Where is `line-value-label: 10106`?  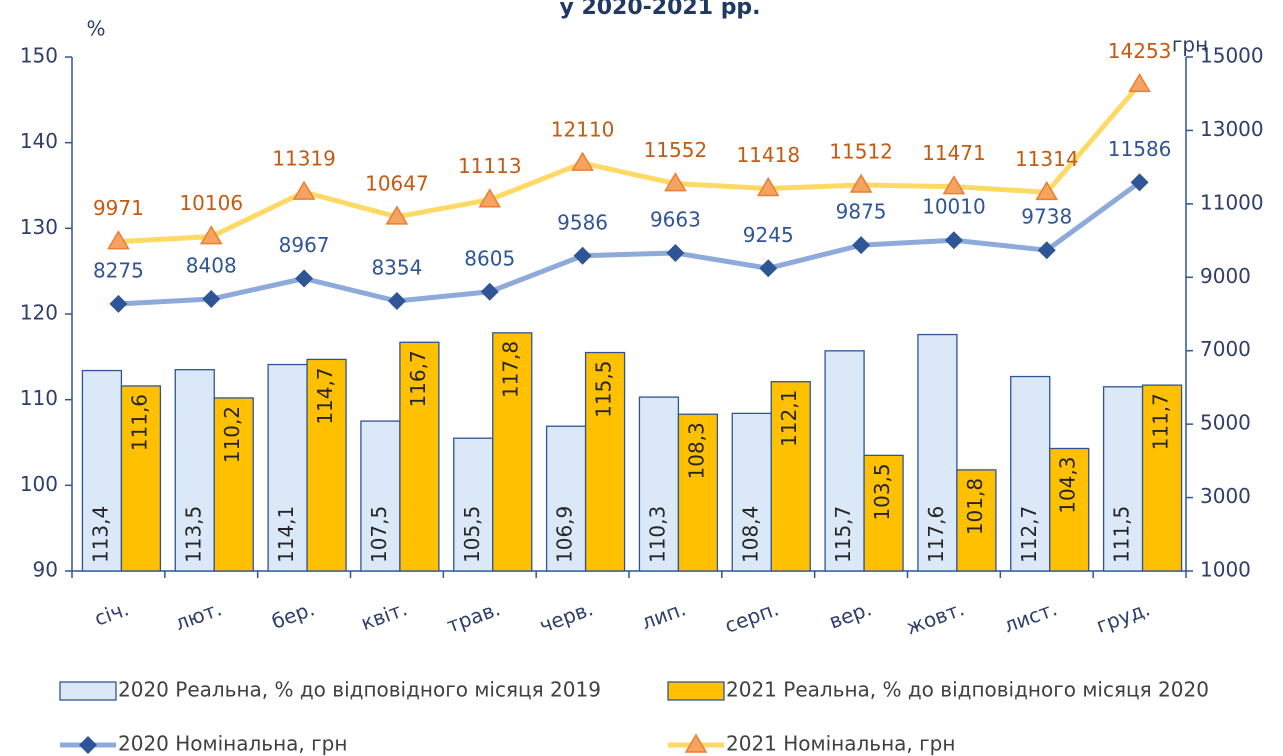 line-value-label: 10106 is located at coordinates (211, 203).